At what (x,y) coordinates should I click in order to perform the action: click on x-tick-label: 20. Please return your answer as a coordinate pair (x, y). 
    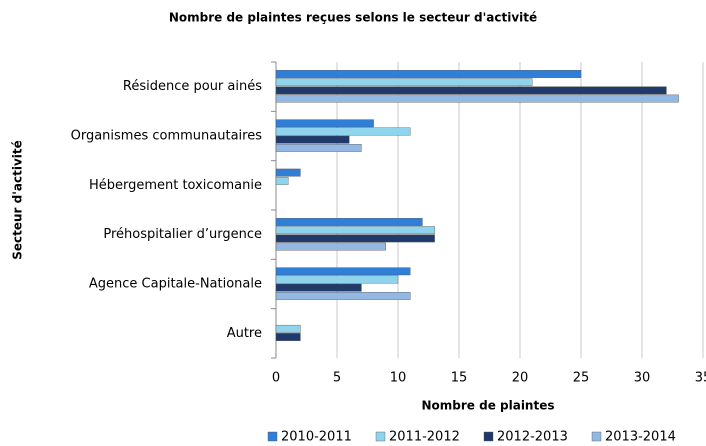
    Looking at the image, I should click on (520, 378).